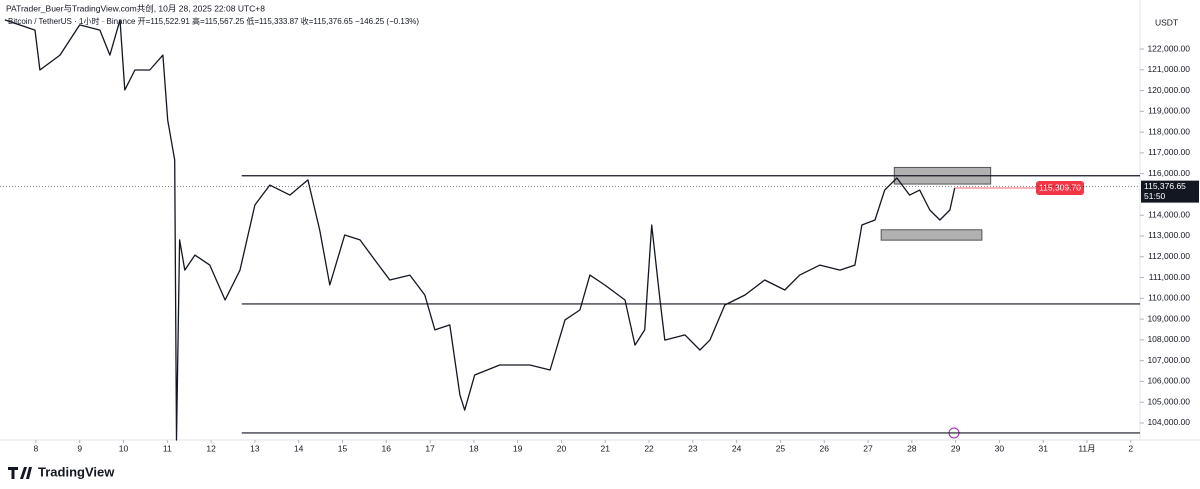 The height and width of the screenshot is (489, 1200). I want to click on y-tick-label: 112,000.00, so click(1169, 256).